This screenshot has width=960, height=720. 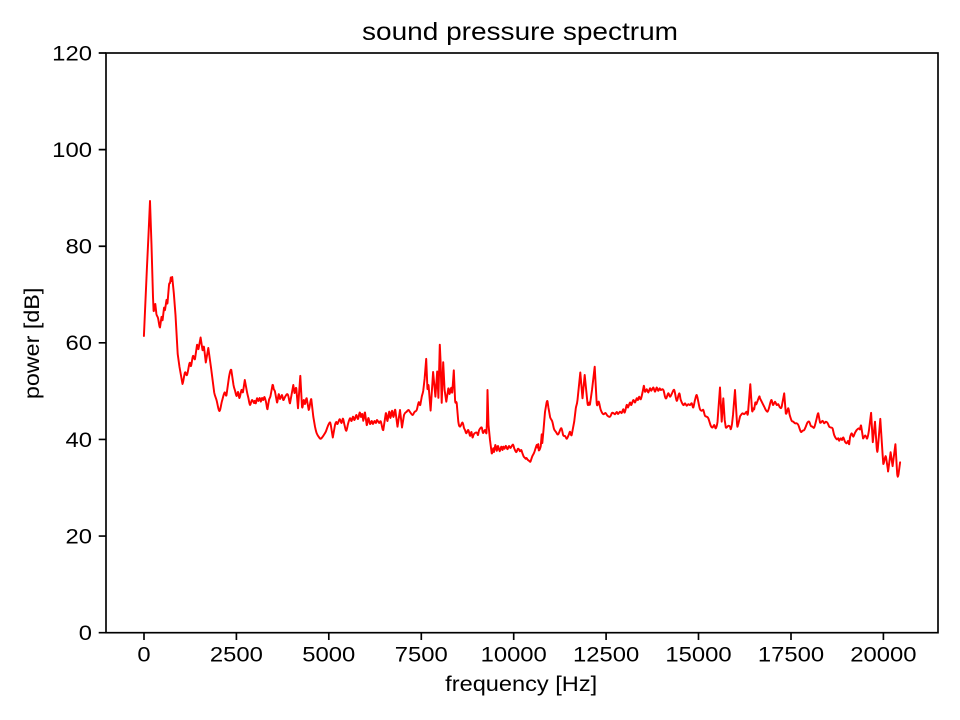 What do you see at coordinates (79, 247) in the screenshot?
I see `svg-text: 80` at bounding box center [79, 247].